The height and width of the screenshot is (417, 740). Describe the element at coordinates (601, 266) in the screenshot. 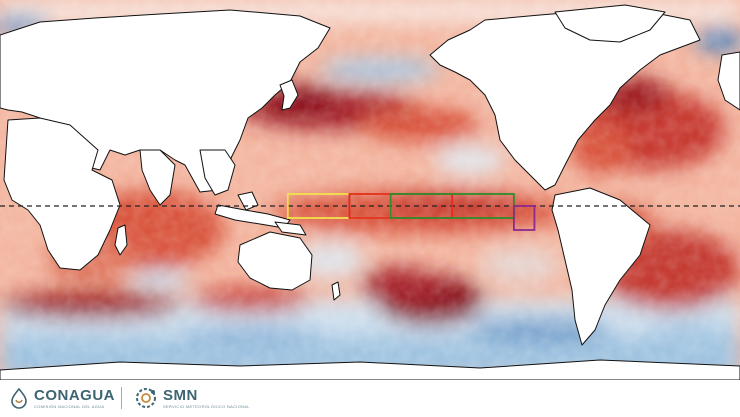

I see `south-america-land` at that location.